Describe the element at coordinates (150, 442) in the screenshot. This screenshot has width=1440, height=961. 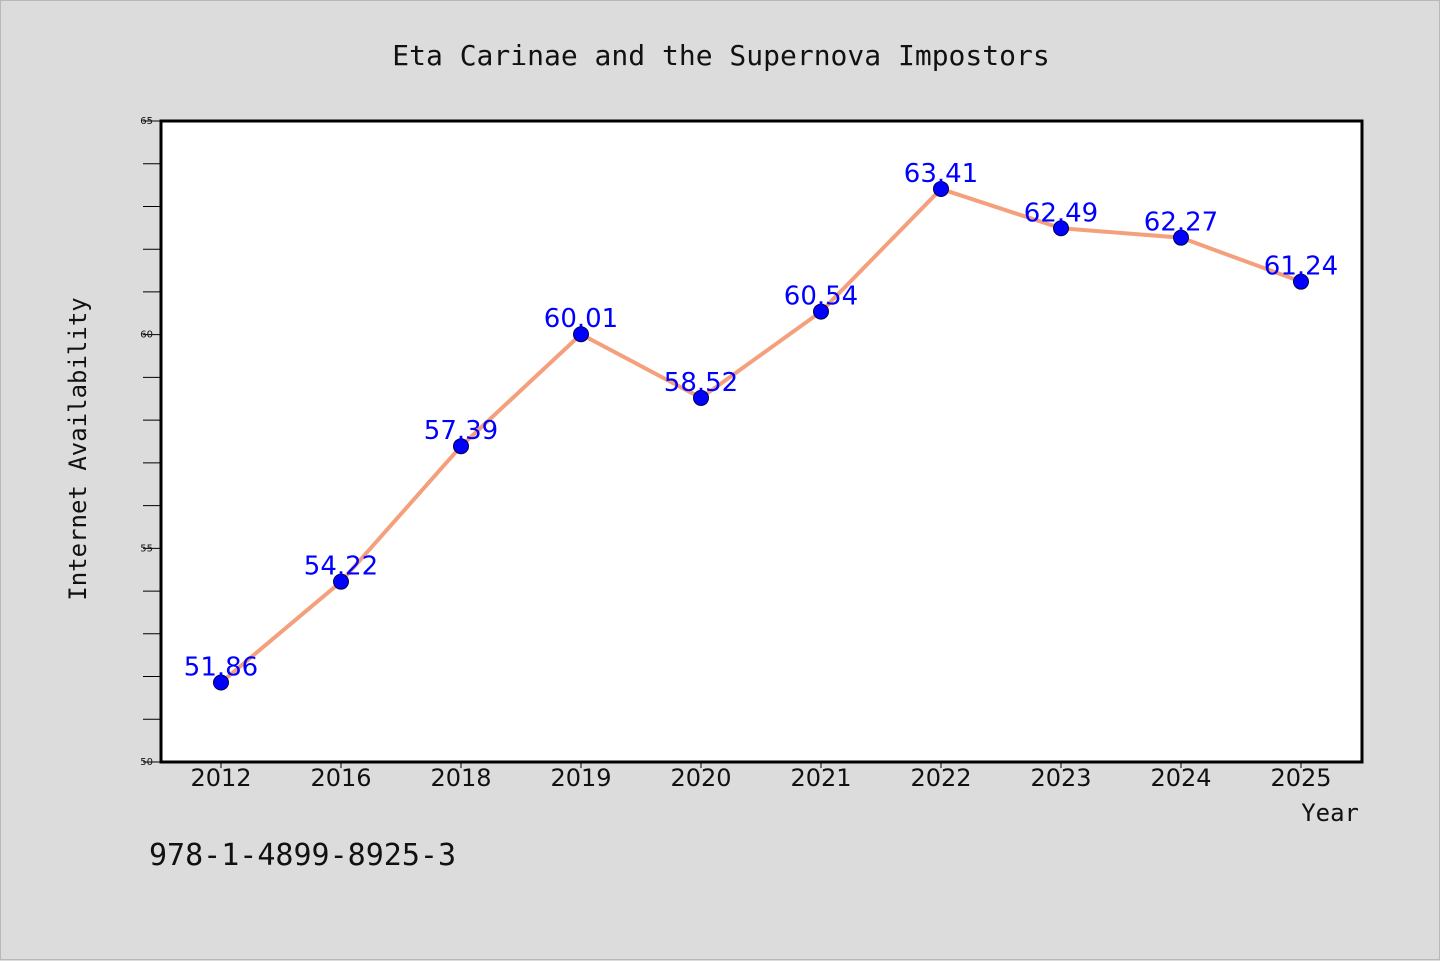
I see `y-axis: 50 55 60 65` at that location.